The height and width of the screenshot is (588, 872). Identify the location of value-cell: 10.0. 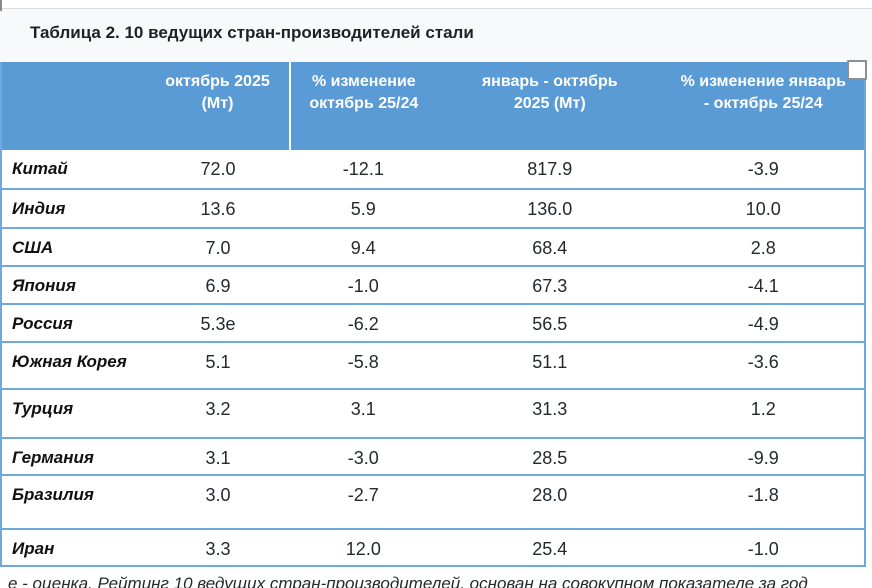
(763, 209).